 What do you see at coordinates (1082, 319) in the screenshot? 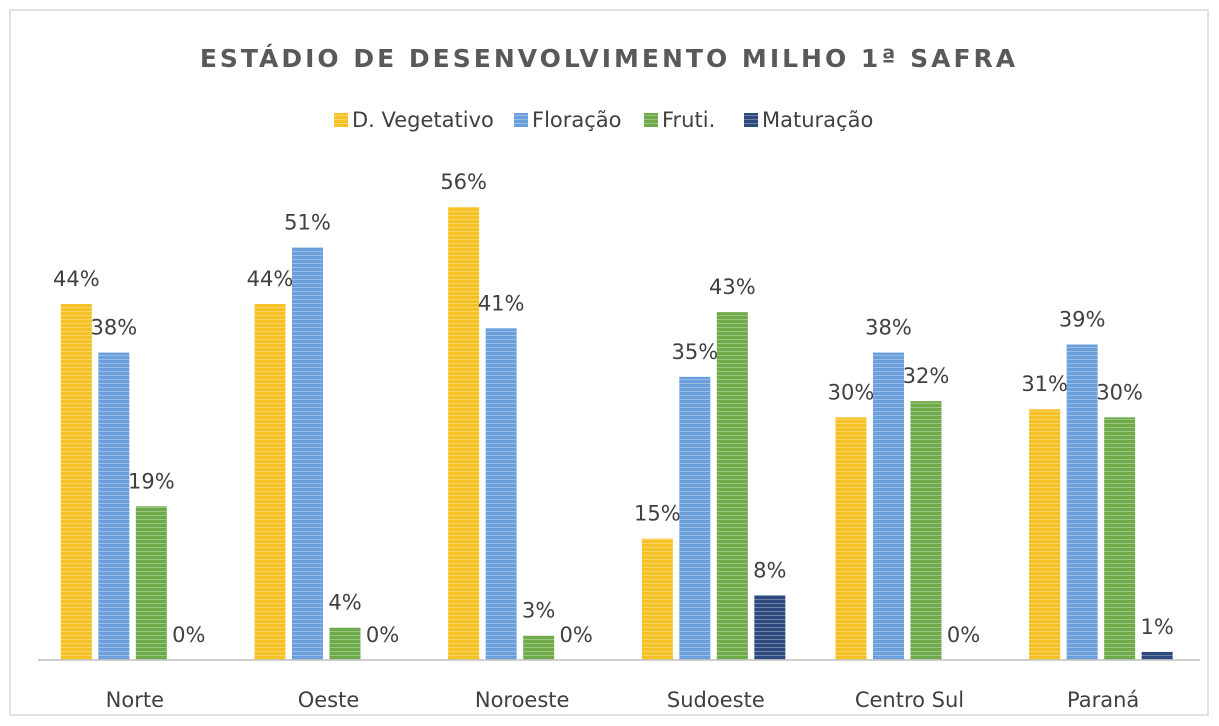
I see `data-label: 39%` at bounding box center [1082, 319].